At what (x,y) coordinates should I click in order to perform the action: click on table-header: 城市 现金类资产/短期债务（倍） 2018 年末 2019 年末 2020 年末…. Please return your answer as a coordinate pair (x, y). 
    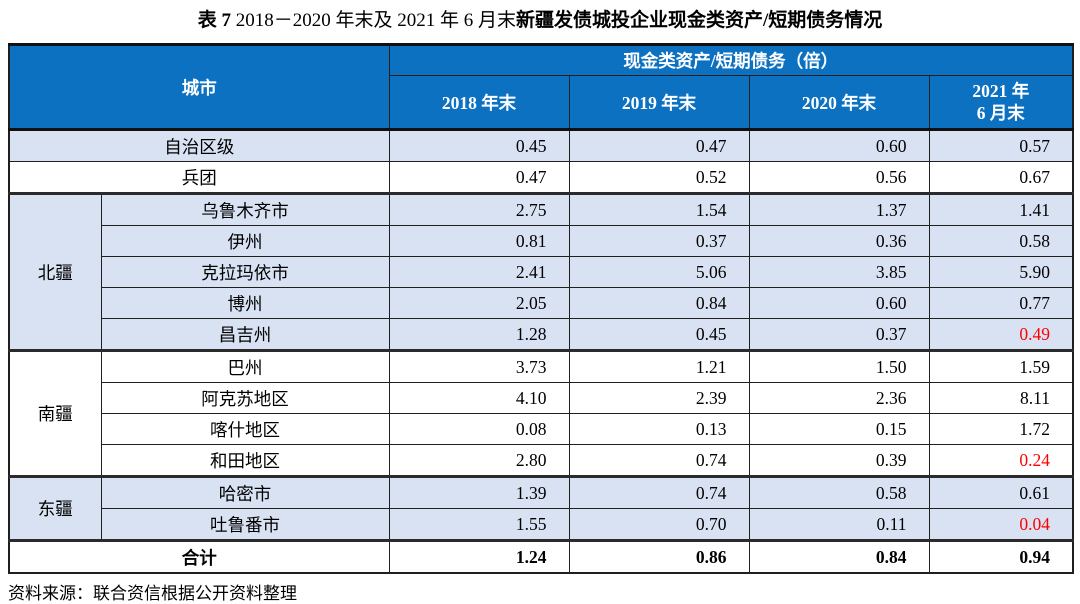
    Looking at the image, I should click on (541, 87).